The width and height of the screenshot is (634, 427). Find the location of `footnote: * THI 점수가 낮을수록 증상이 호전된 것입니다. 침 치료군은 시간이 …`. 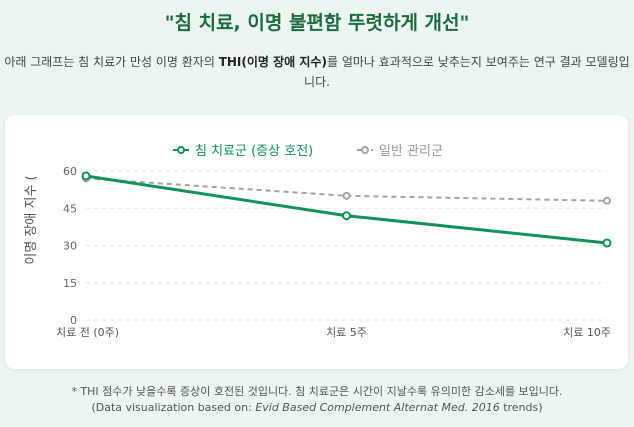

footnote: * THI 점수가 낮을수록 증상이 호전된 것입니다. 침 치료군은 시간이 … is located at coordinates (317, 400).